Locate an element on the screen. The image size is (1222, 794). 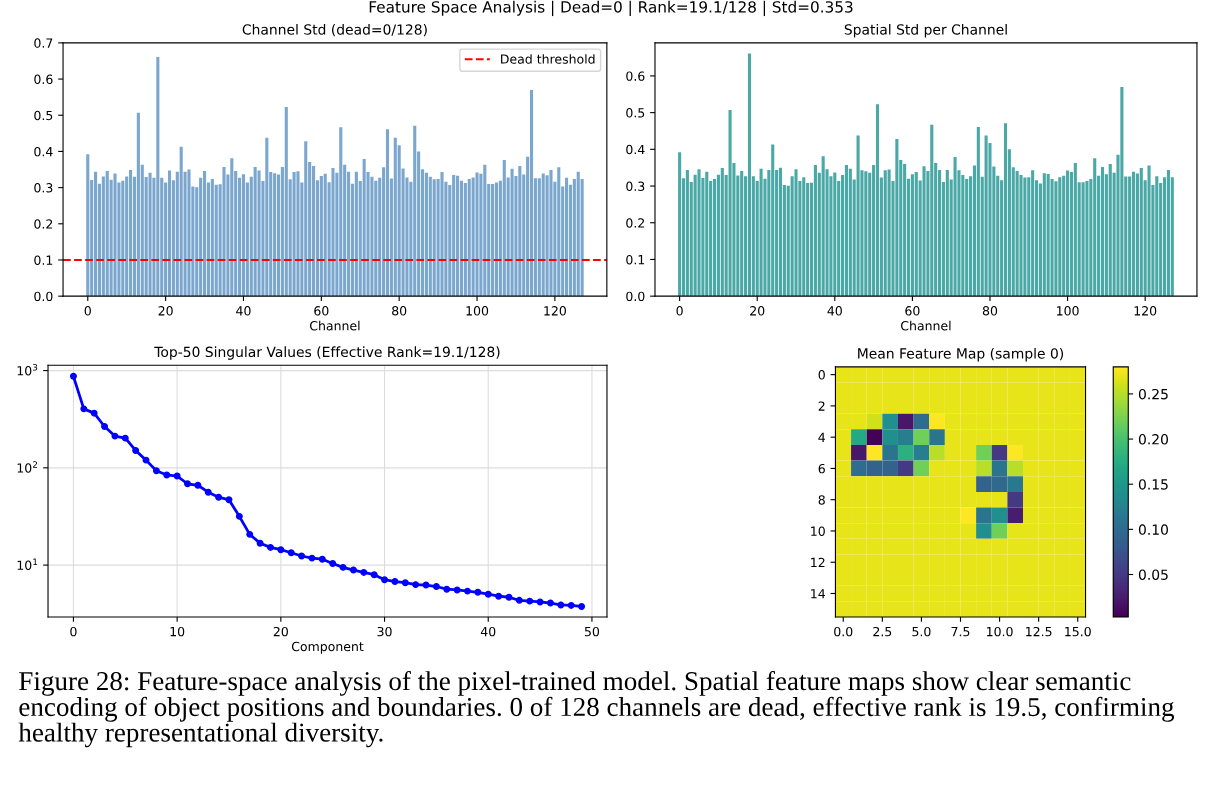
y-tick-label: 6 is located at coordinates (821, 468).